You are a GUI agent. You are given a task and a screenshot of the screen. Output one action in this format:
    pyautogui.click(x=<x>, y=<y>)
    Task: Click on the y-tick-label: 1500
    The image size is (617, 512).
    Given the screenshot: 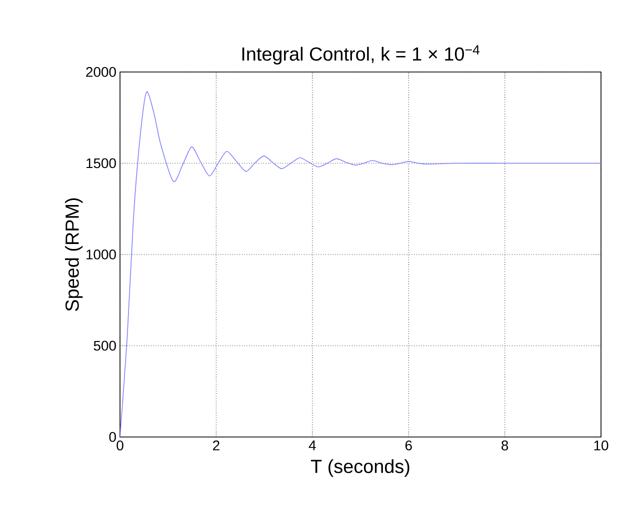 What is the action you would take?
    pyautogui.click(x=101, y=163)
    